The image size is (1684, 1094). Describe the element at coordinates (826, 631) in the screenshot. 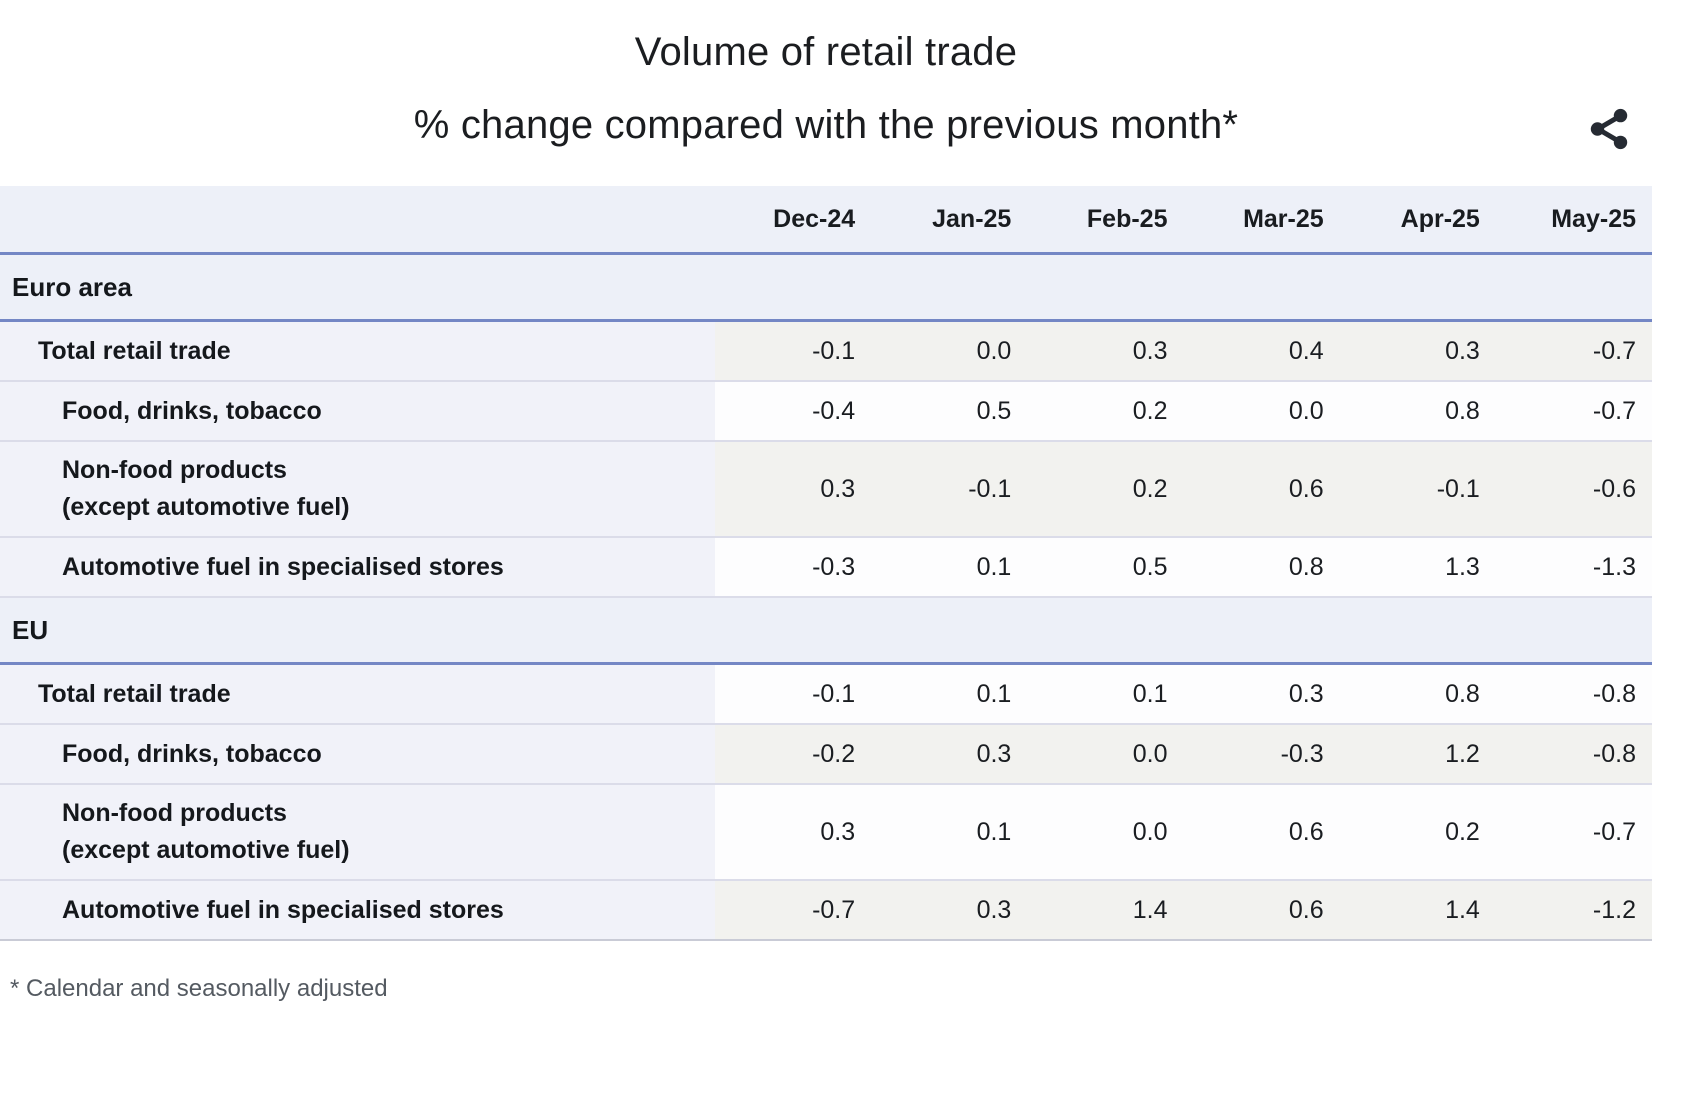

I see `section-row-eu: EU` at that location.